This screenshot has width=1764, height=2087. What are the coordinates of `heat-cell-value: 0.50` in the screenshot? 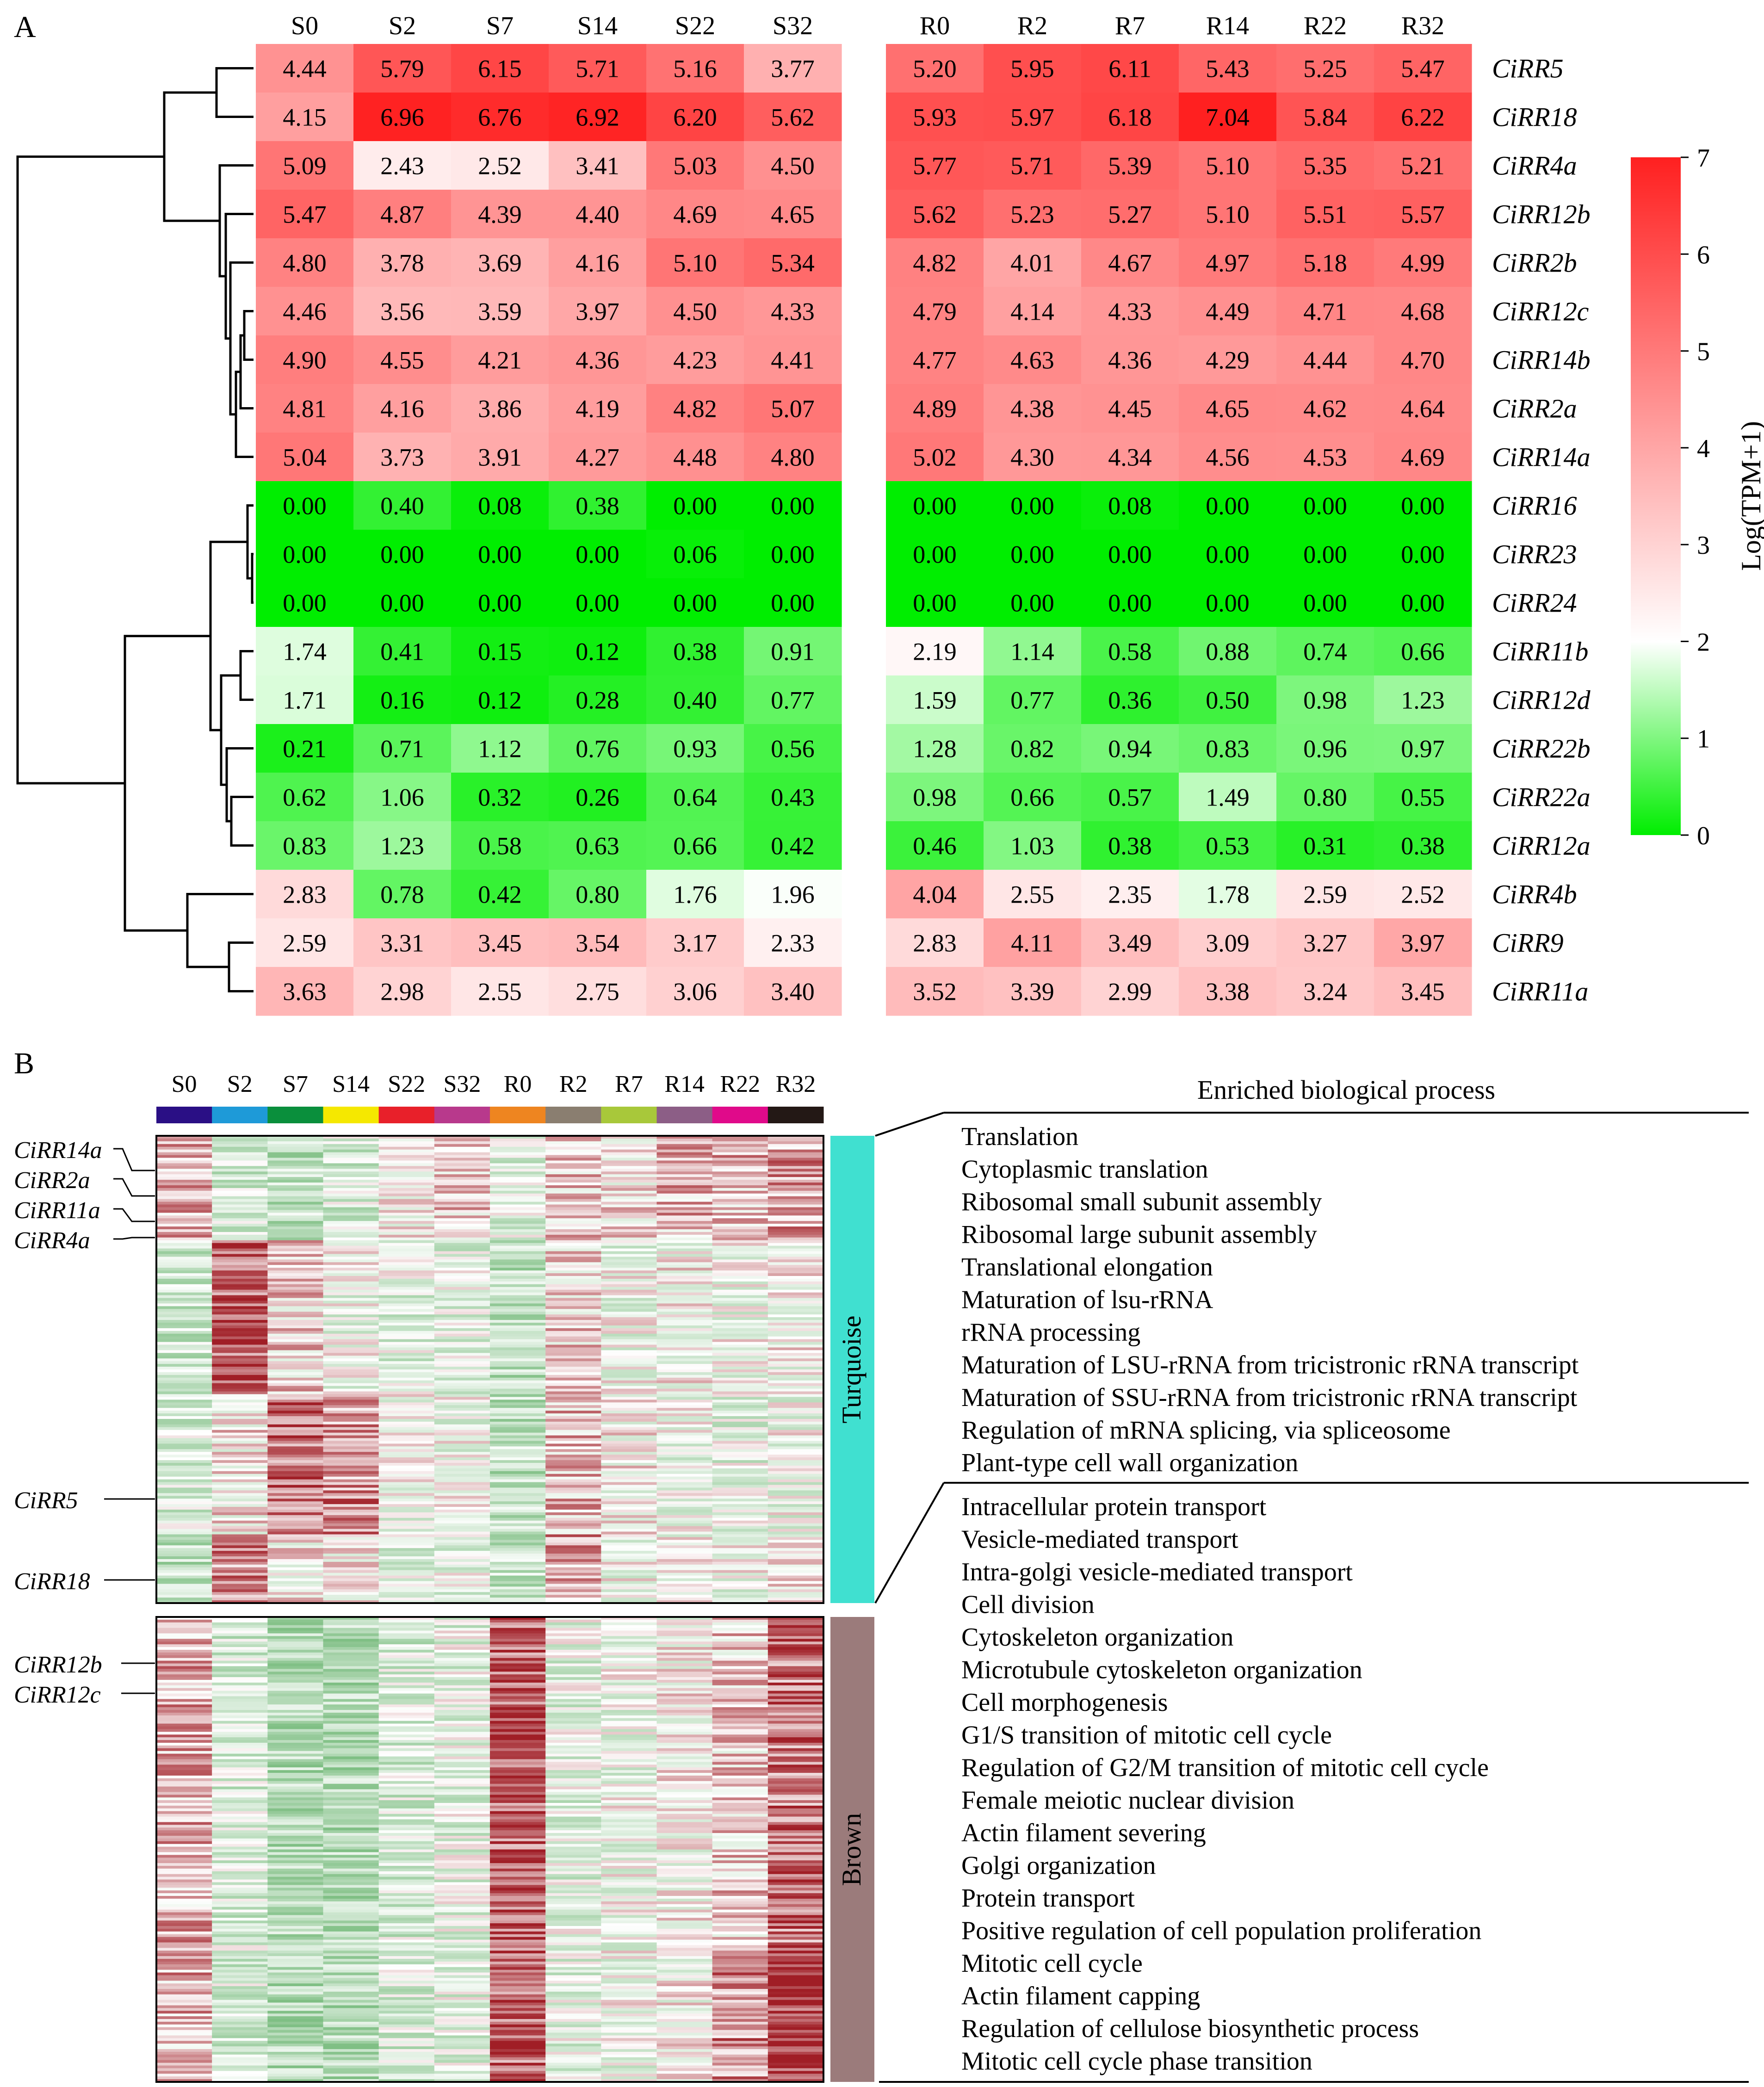 It's located at (1228, 701).